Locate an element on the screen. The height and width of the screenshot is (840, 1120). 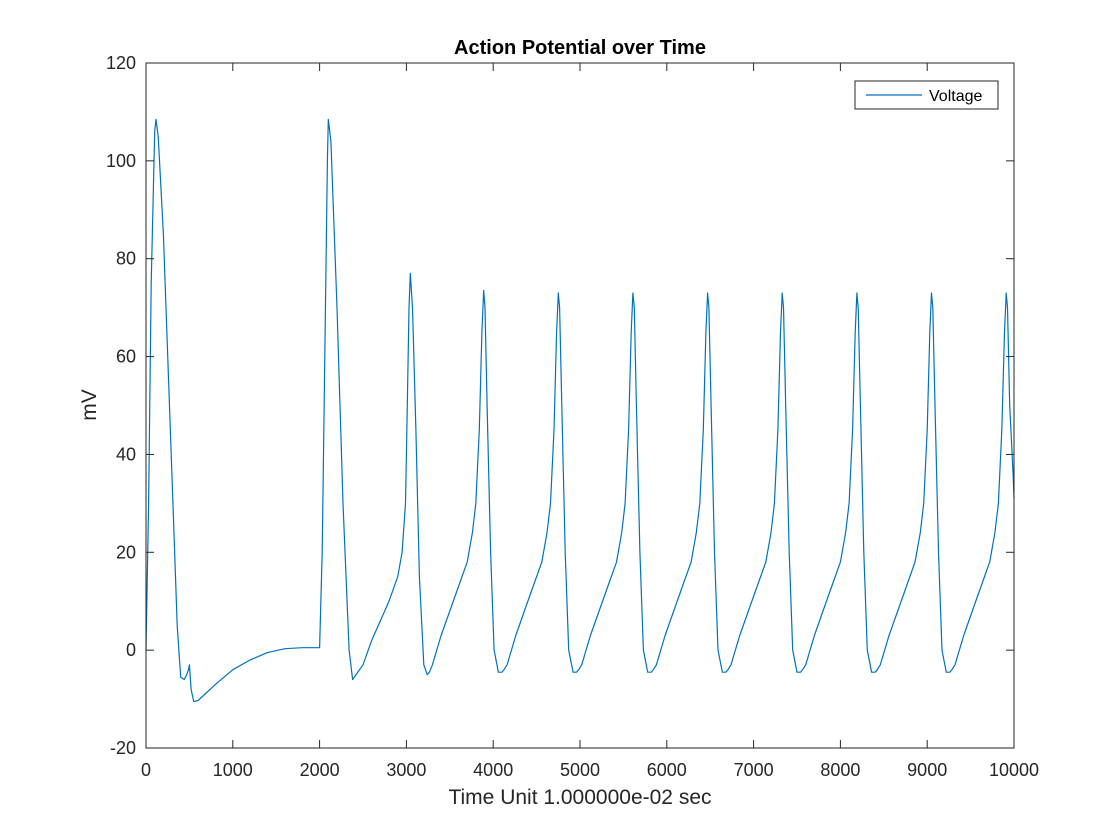
x-tick-label: 1000 is located at coordinates (233, 770).